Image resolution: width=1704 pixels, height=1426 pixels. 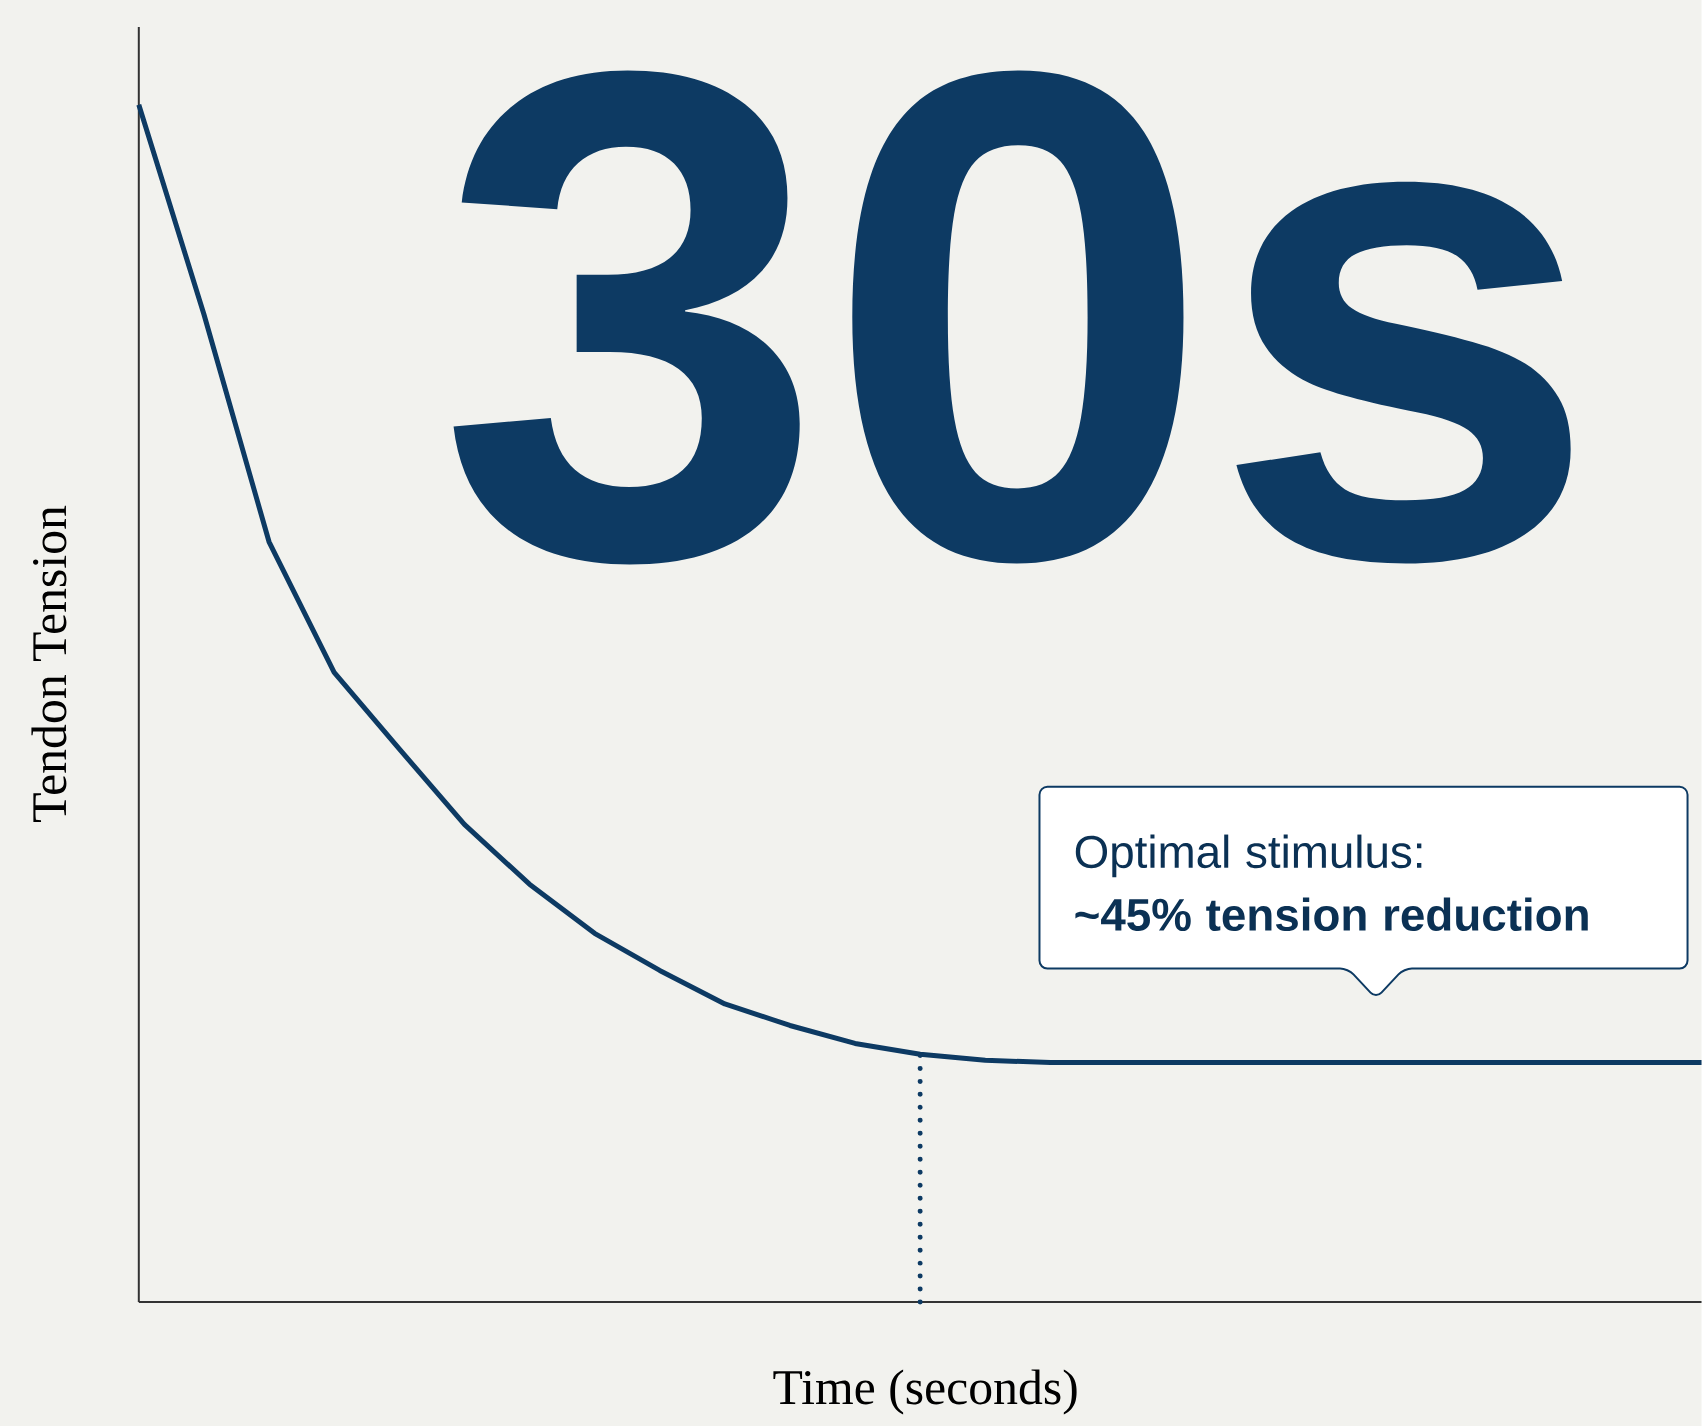 What do you see at coordinates (49, 663) in the screenshot?
I see `y-axis-title: Tendon Tension` at bounding box center [49, 663].